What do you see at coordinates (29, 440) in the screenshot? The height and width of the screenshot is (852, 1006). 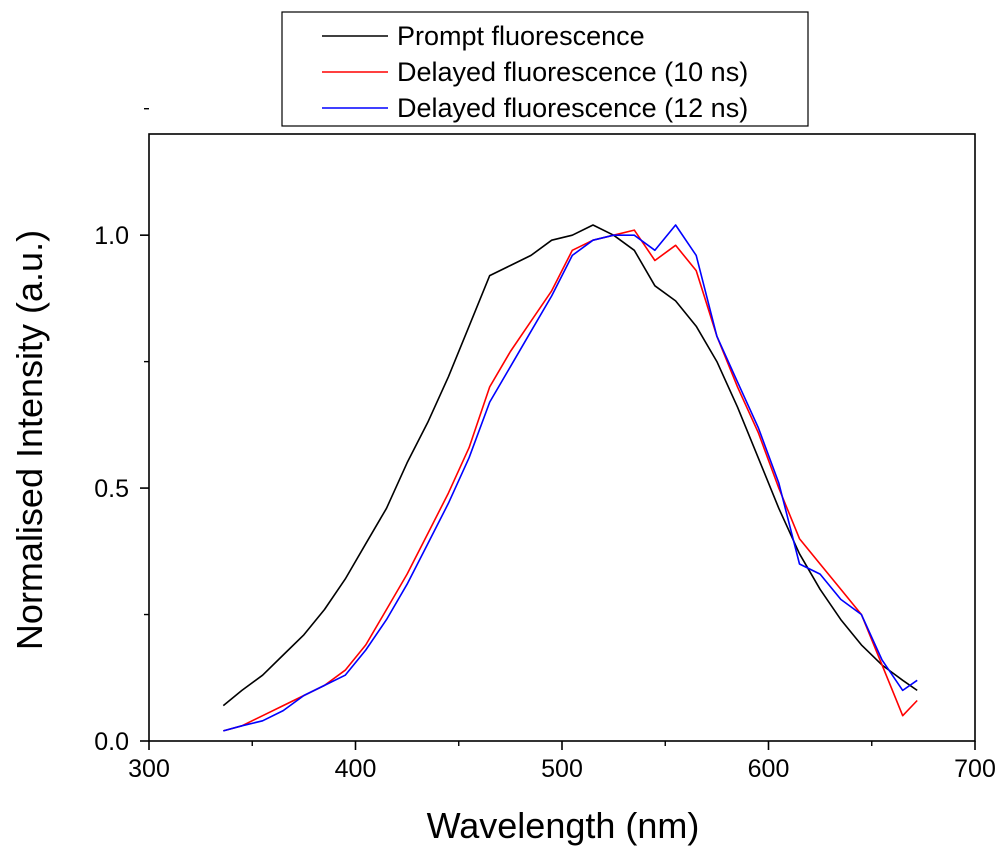 I see `y-axis-title: Normalised Intensity (a.u.)` at bounding box center [29, 440].